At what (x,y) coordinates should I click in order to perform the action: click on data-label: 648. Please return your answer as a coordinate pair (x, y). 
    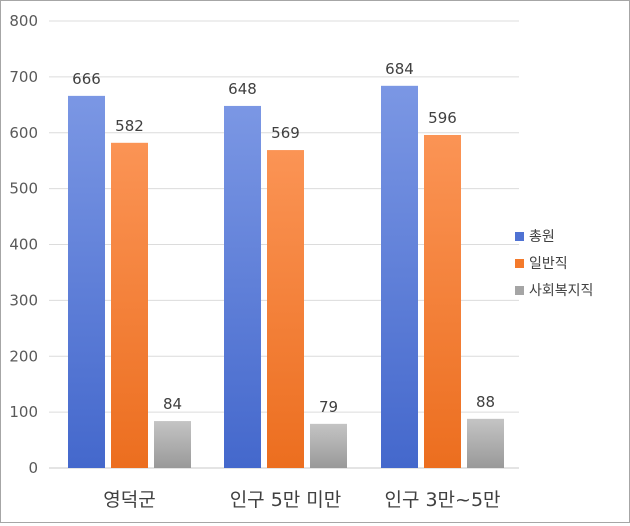
    Looking at the image, I should click on (242, 89).